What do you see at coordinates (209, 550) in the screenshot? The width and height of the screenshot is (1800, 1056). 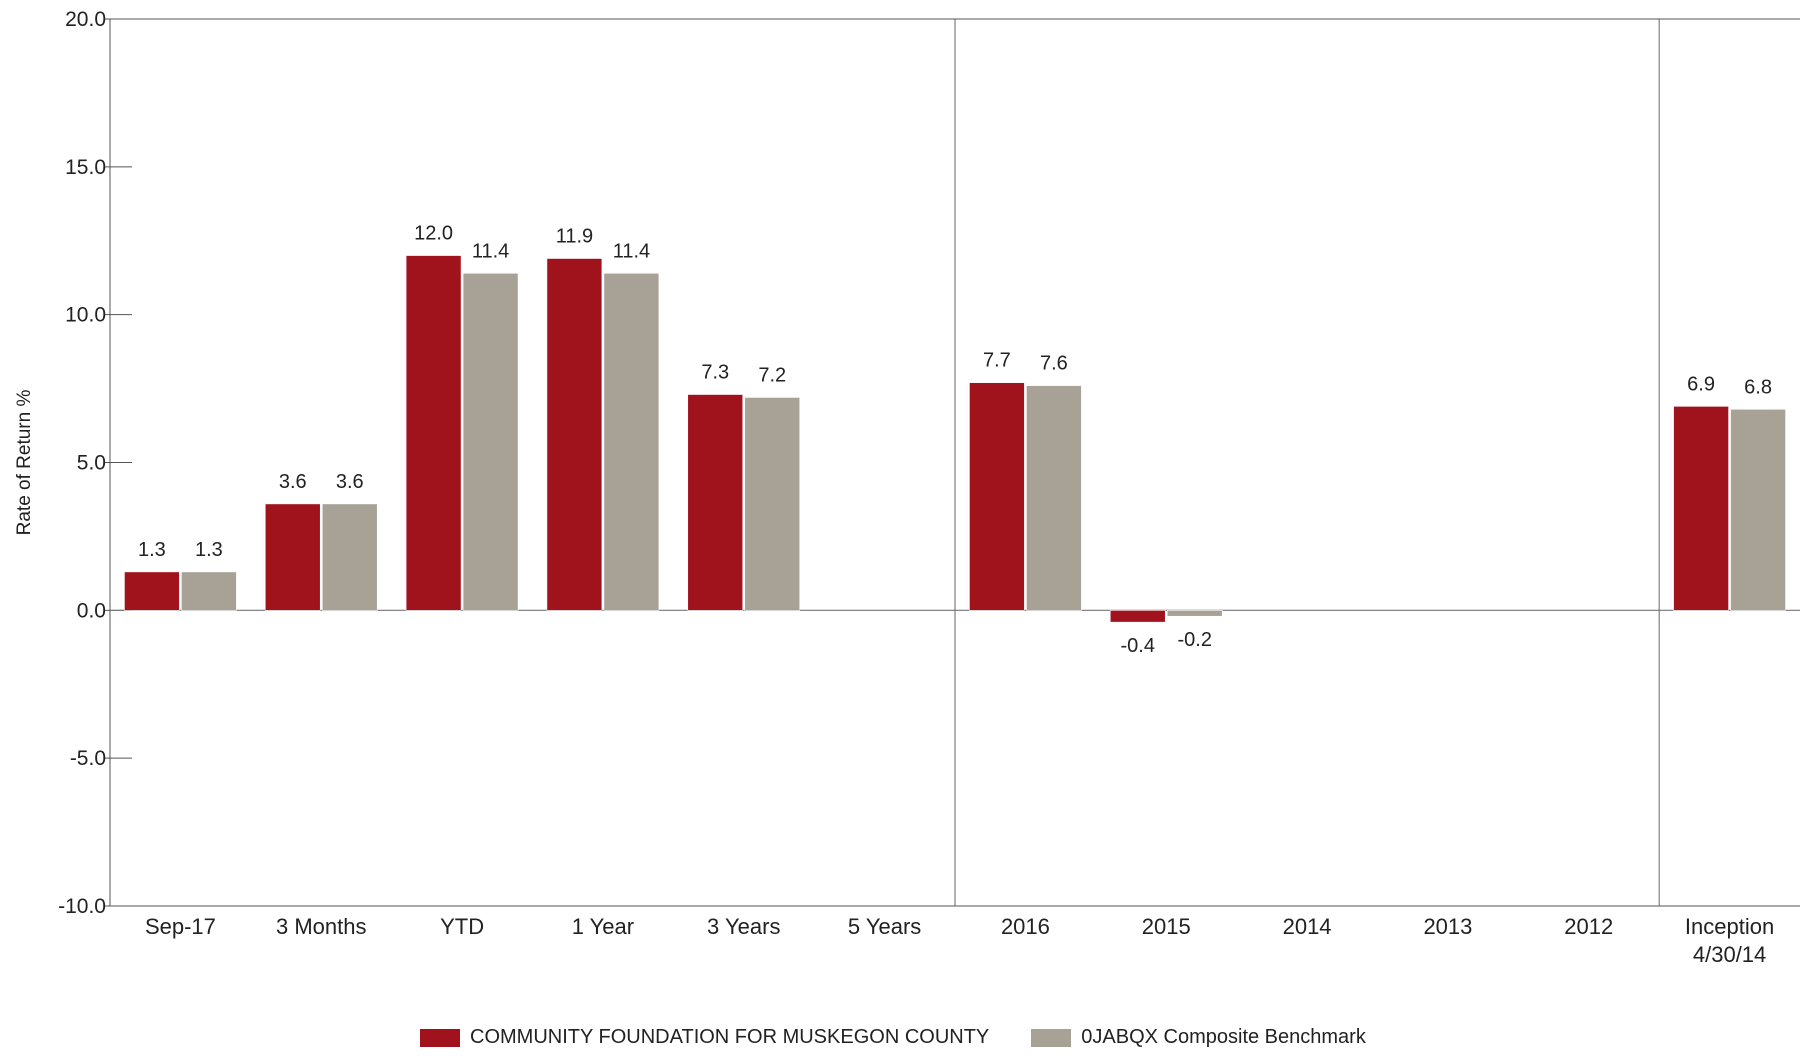 I see `data-label-benchmark: 1.3` at bounding box center [209, 550].